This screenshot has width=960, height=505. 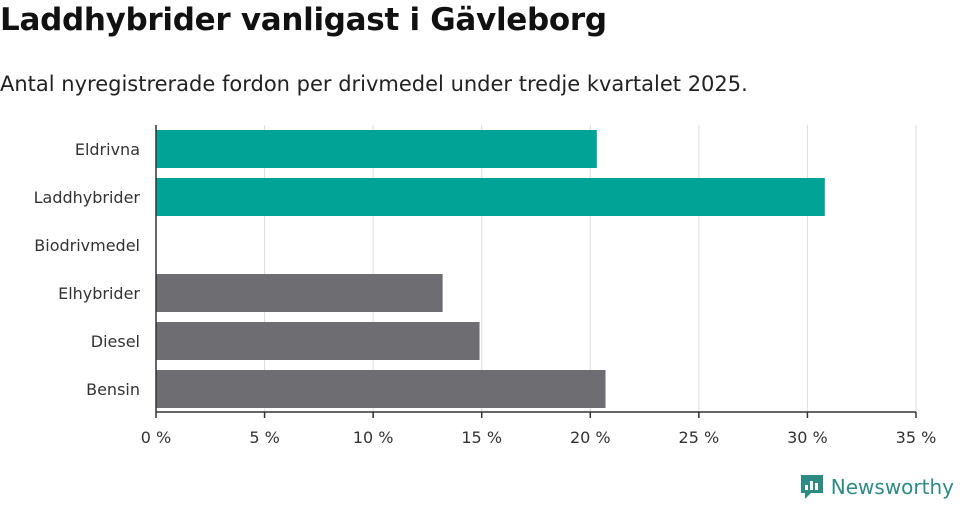 What do you see at coordinates (264, 437) in the screenshot?
I see `x-tick-label-5: 5 %` at bounding box center [264, 437].